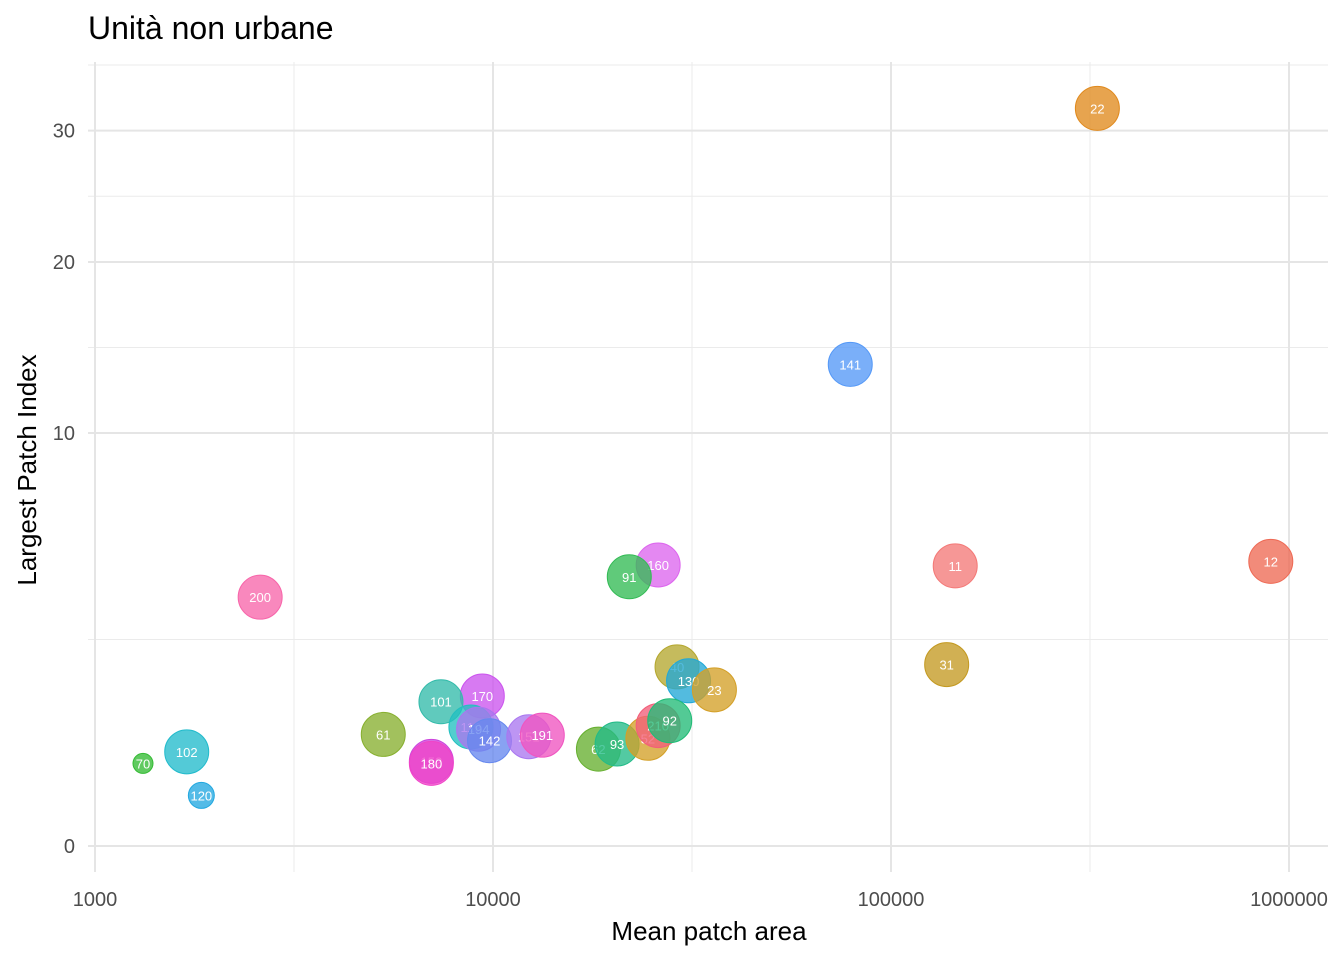  I want to click on data-point-label: 12, so click(1271, 561).